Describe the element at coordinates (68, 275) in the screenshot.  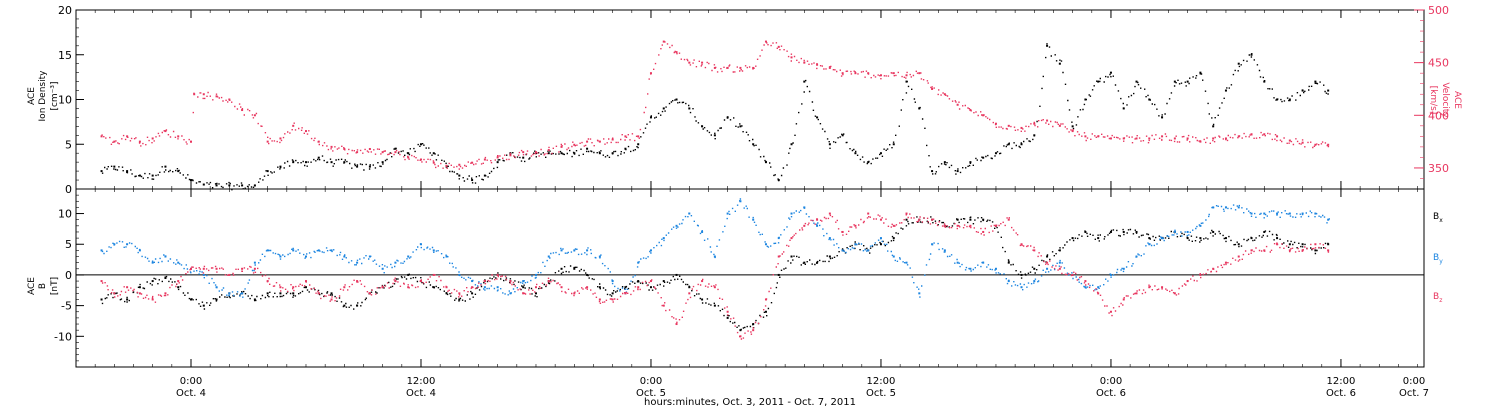
I see `y-tick-label: 0` at that location.